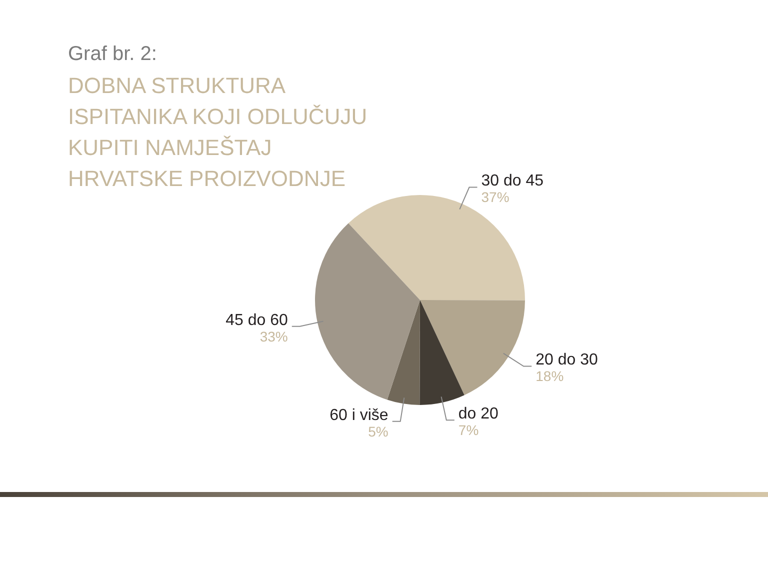 Image resolution: width=768 pixels, height=576 pixels. I want to click on slice-label: 30 do 45, so click(512, 181).